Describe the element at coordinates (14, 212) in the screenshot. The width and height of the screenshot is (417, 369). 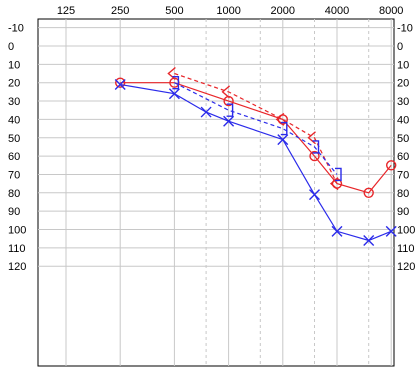
I see `y-tick-label-left: 90` at that location.